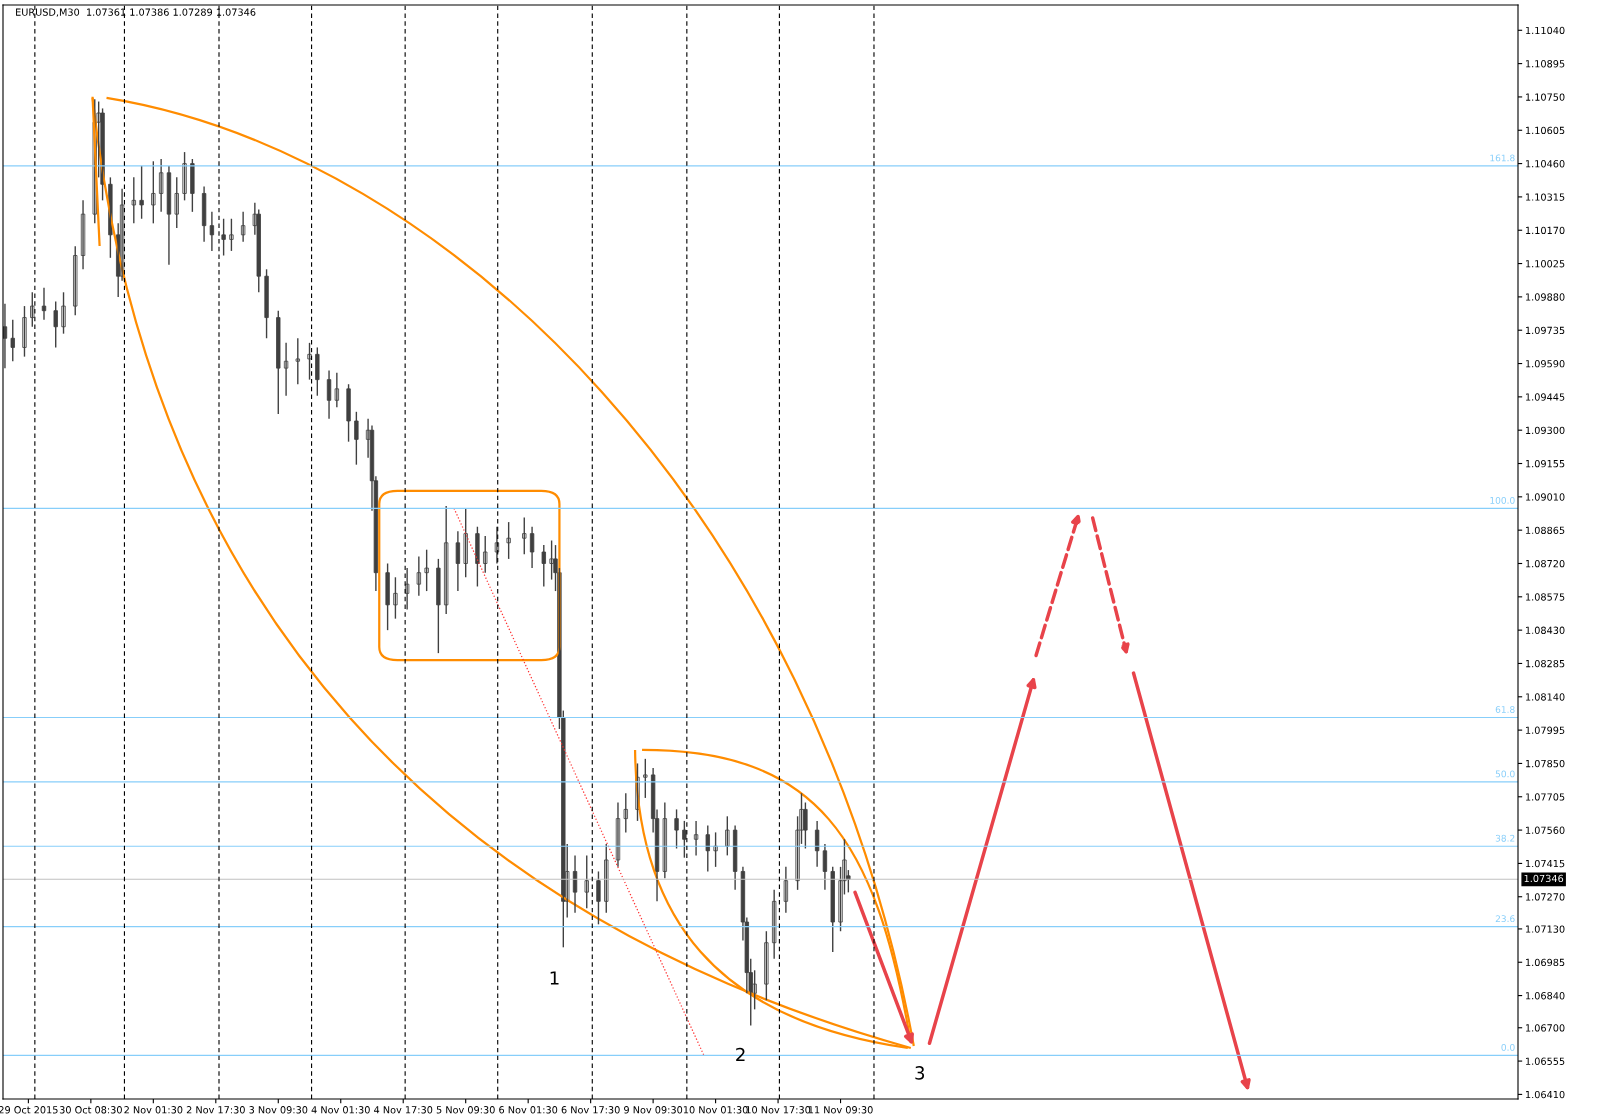 This screenshot has width=1600, height=1118. I want to click on annotation: 61.8, so click(1505, 709).